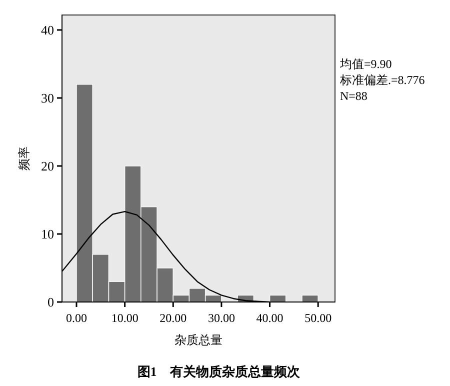 This screenshot has width=450, height=386. What do you see at coordinates (51, 302) in the screenshot?
I see `y-tick-label: 0` at bounding box center [51, 302].